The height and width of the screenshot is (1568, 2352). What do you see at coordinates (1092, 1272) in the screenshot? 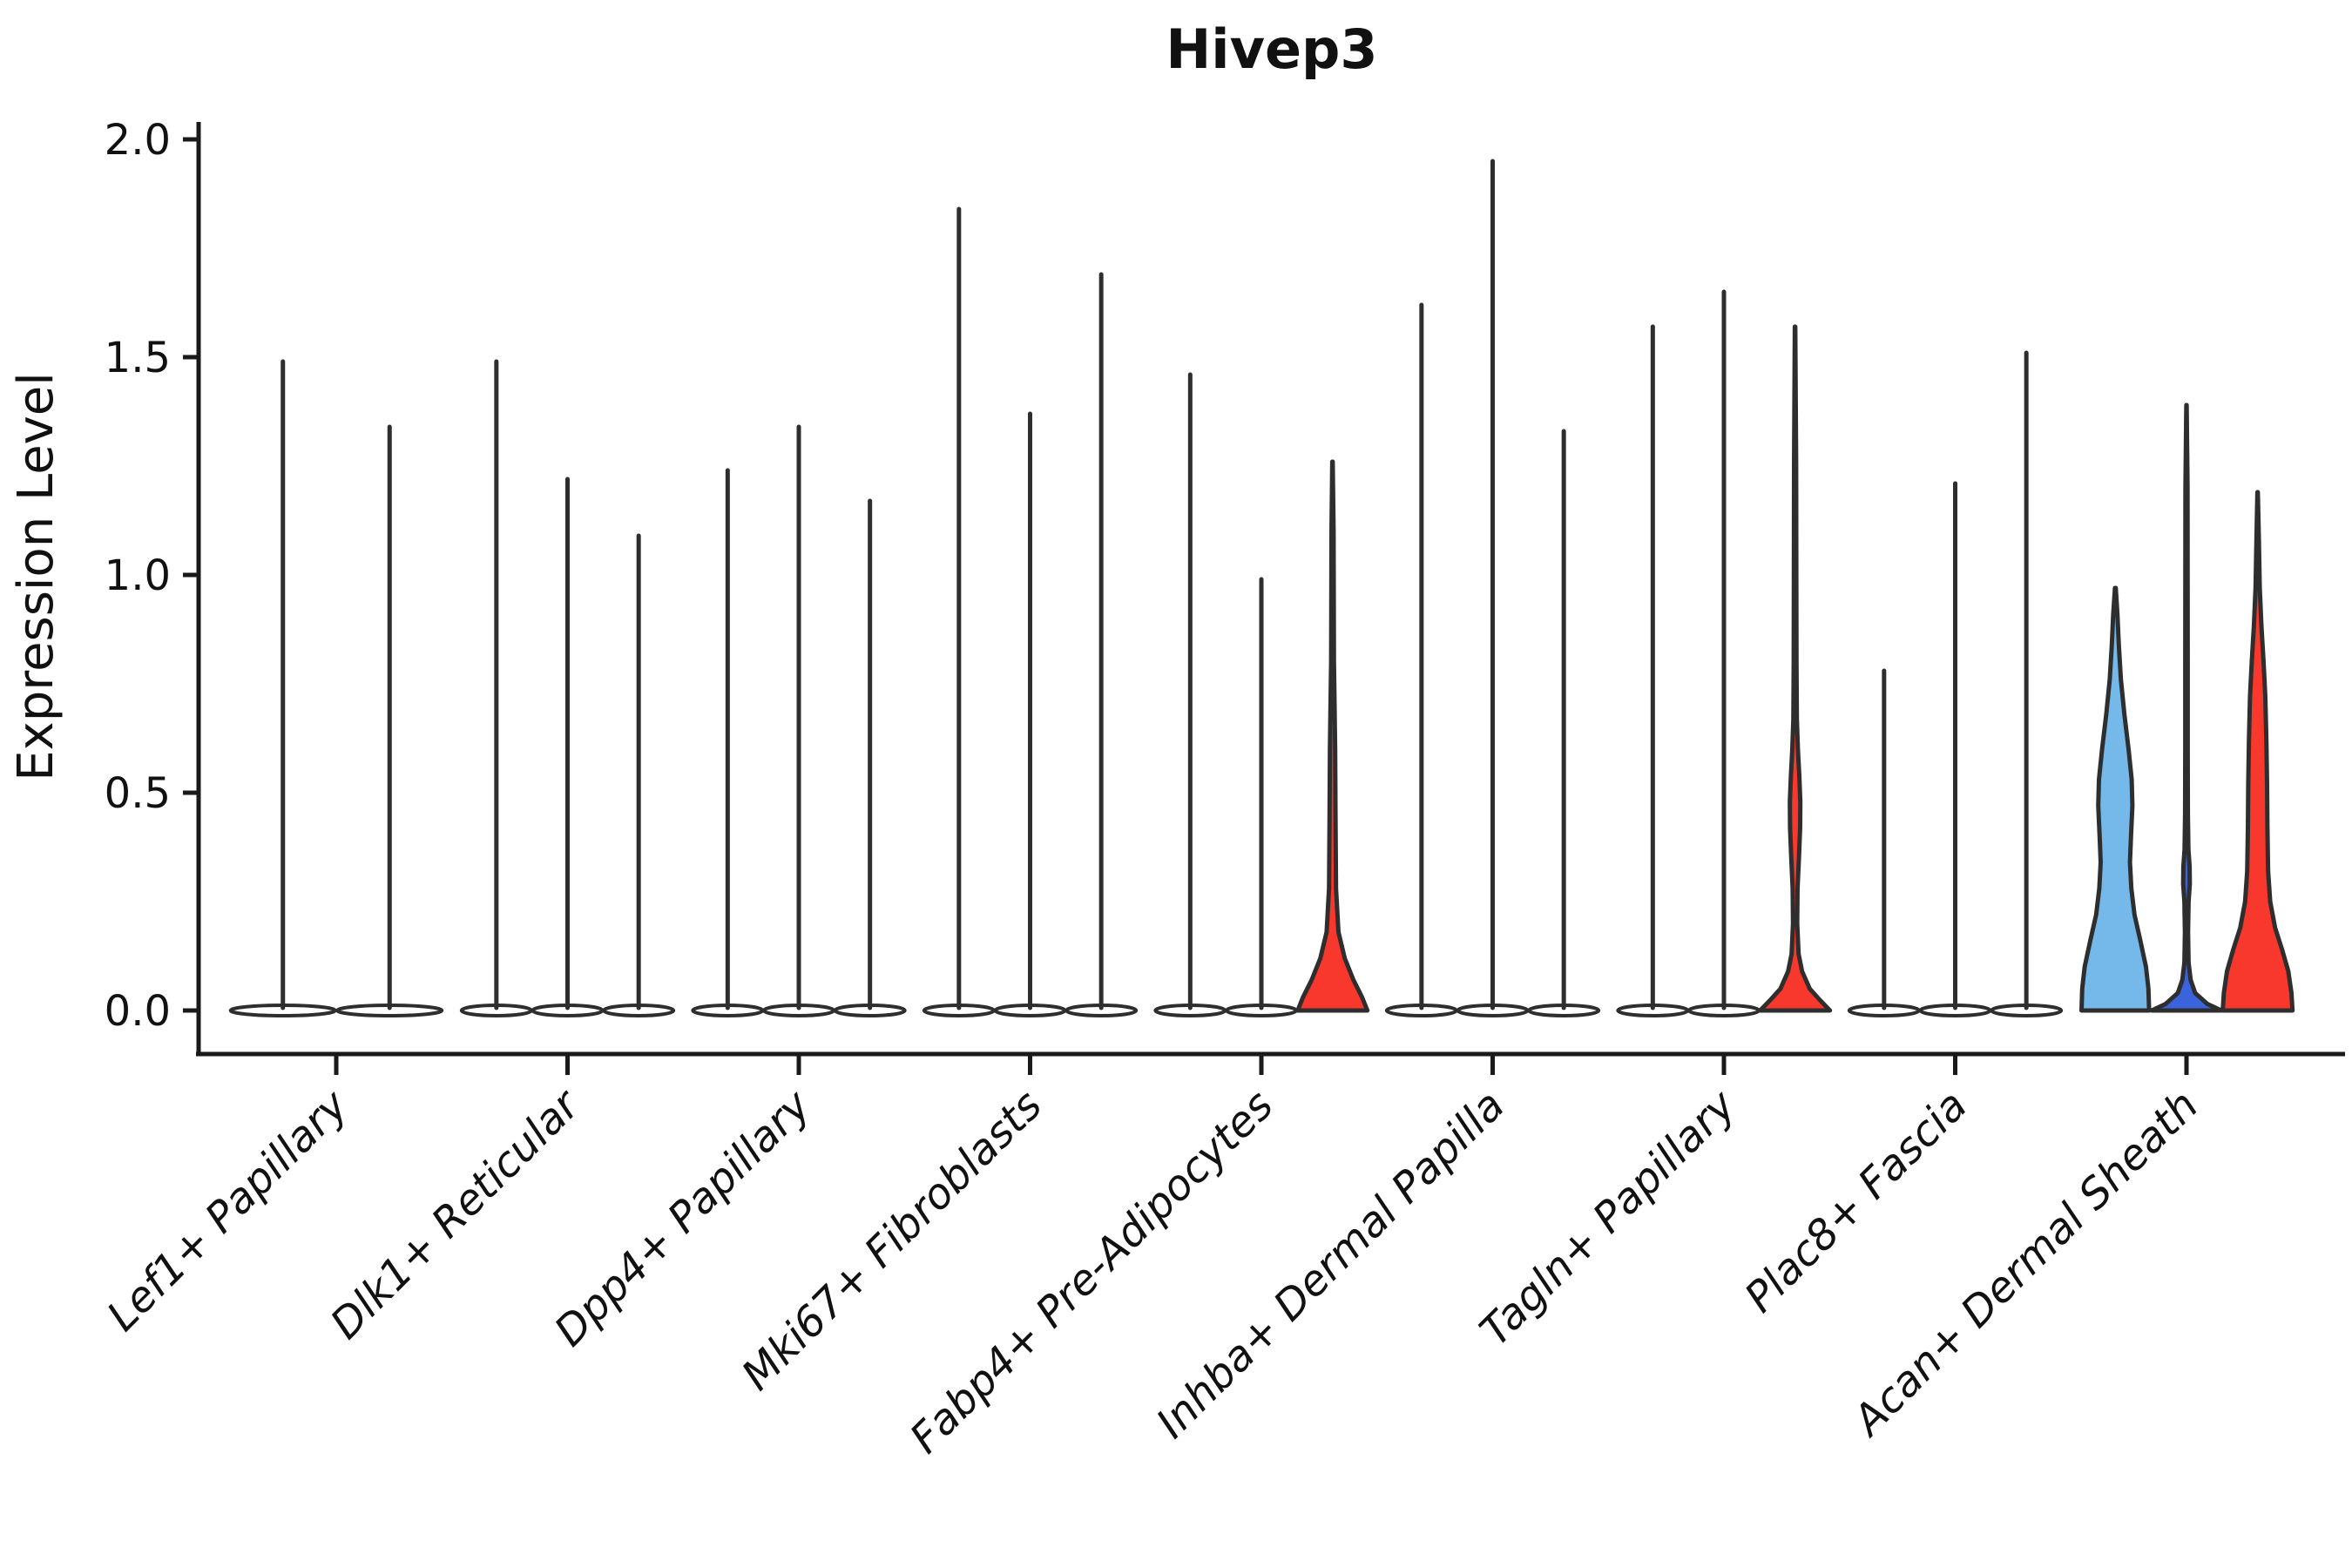
I see `x-tick-label: Fabp4+ Pre-Adipocytes` at bounding box center [1092, 1272].